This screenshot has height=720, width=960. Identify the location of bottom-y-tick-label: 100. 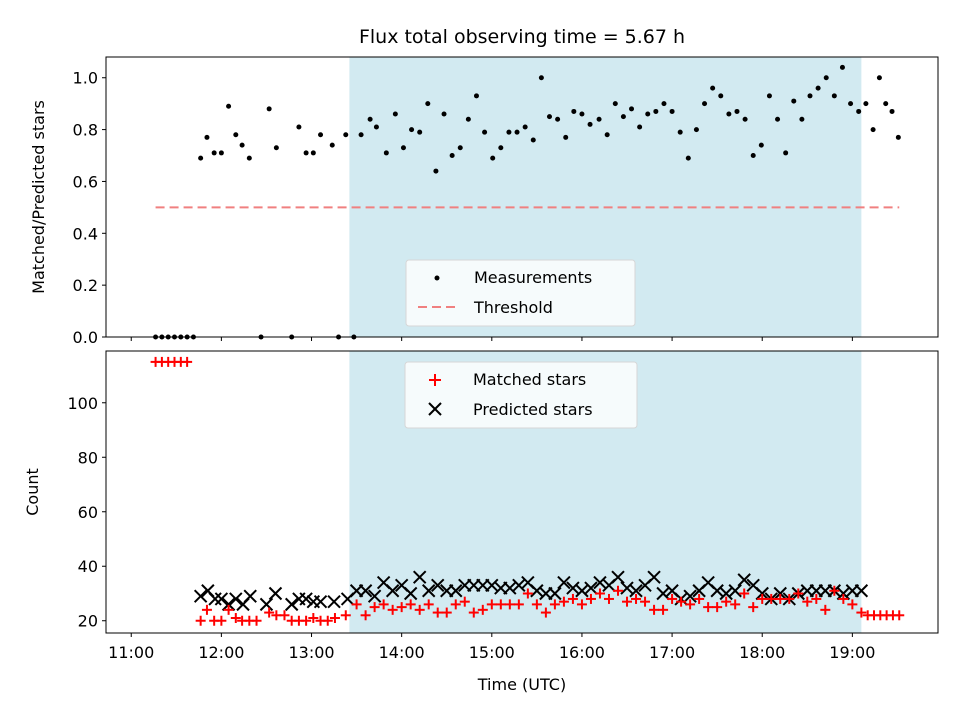
(82, 403).